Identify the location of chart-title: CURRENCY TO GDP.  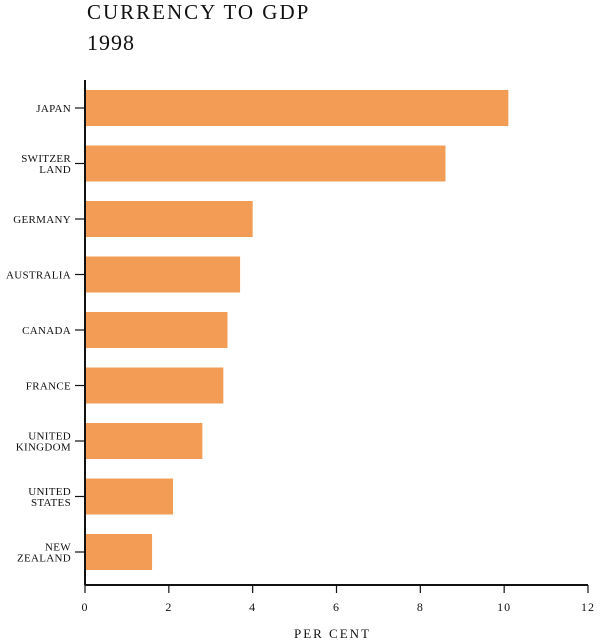
(199, 12).